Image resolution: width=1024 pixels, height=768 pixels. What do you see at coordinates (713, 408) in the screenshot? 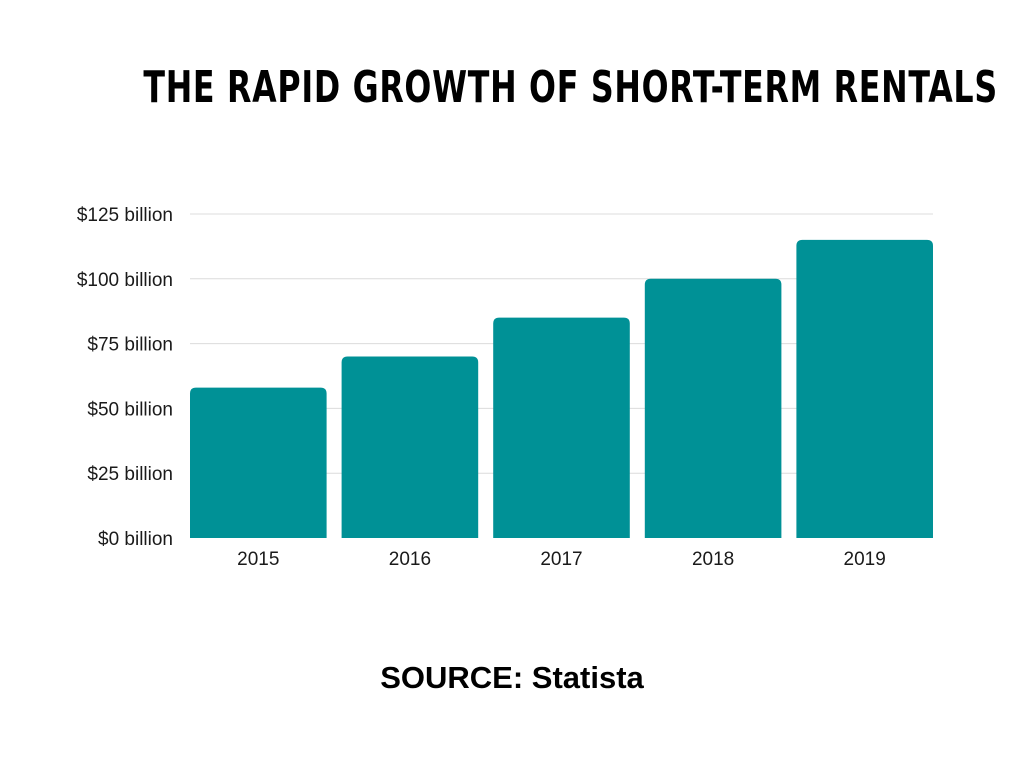
I see `bar-2018` at bounding box center [713, 408].